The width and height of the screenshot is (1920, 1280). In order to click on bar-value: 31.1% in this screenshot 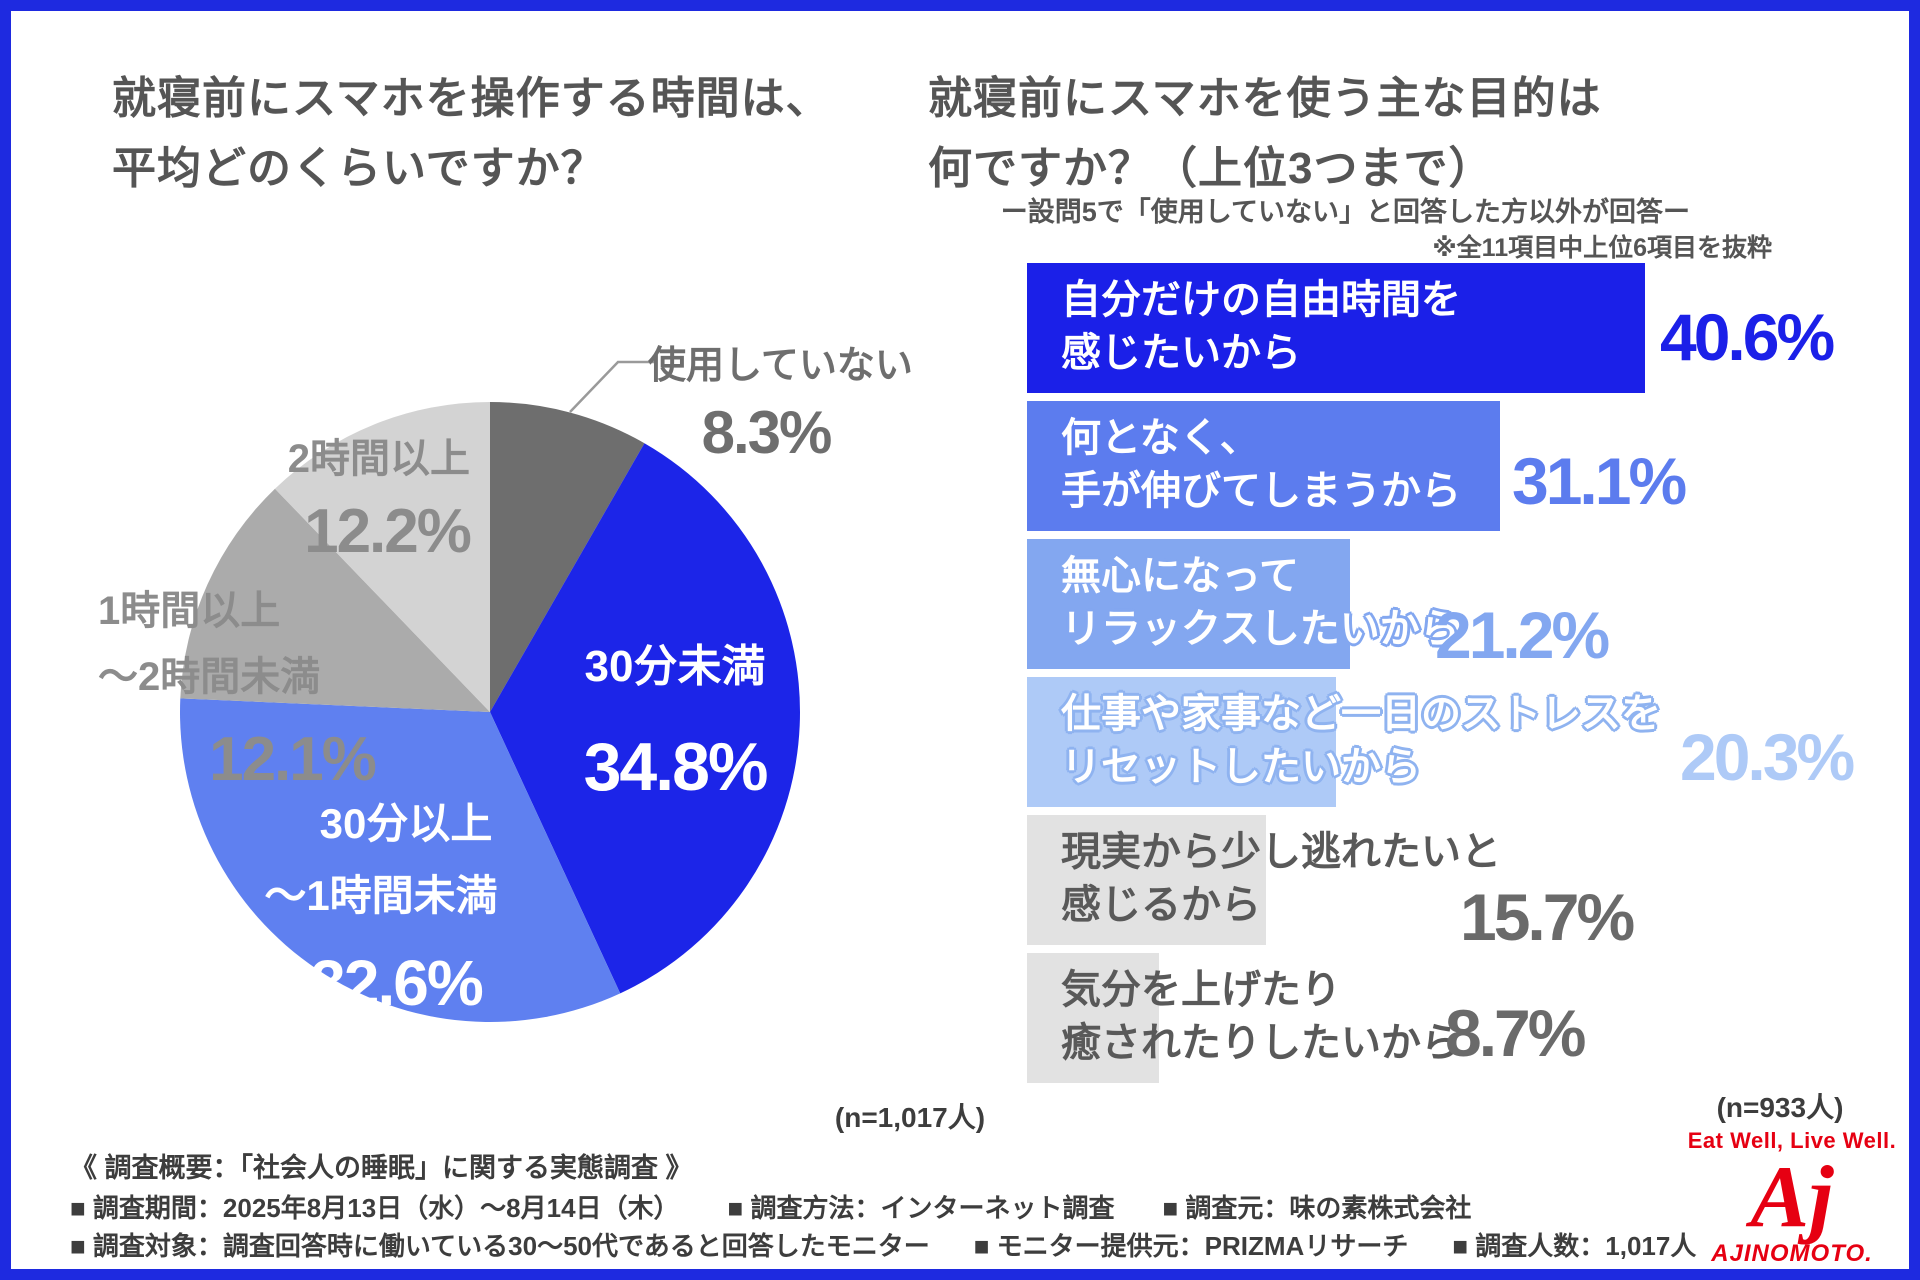, I will do `click(1599, 481)`.